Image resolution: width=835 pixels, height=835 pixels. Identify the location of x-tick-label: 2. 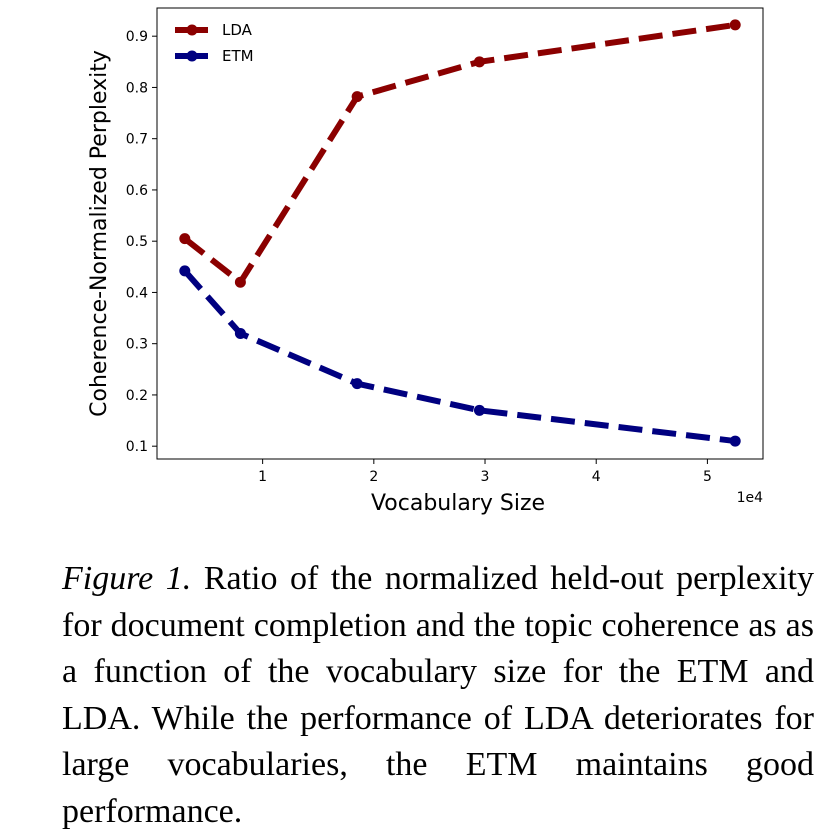
(373, 477).